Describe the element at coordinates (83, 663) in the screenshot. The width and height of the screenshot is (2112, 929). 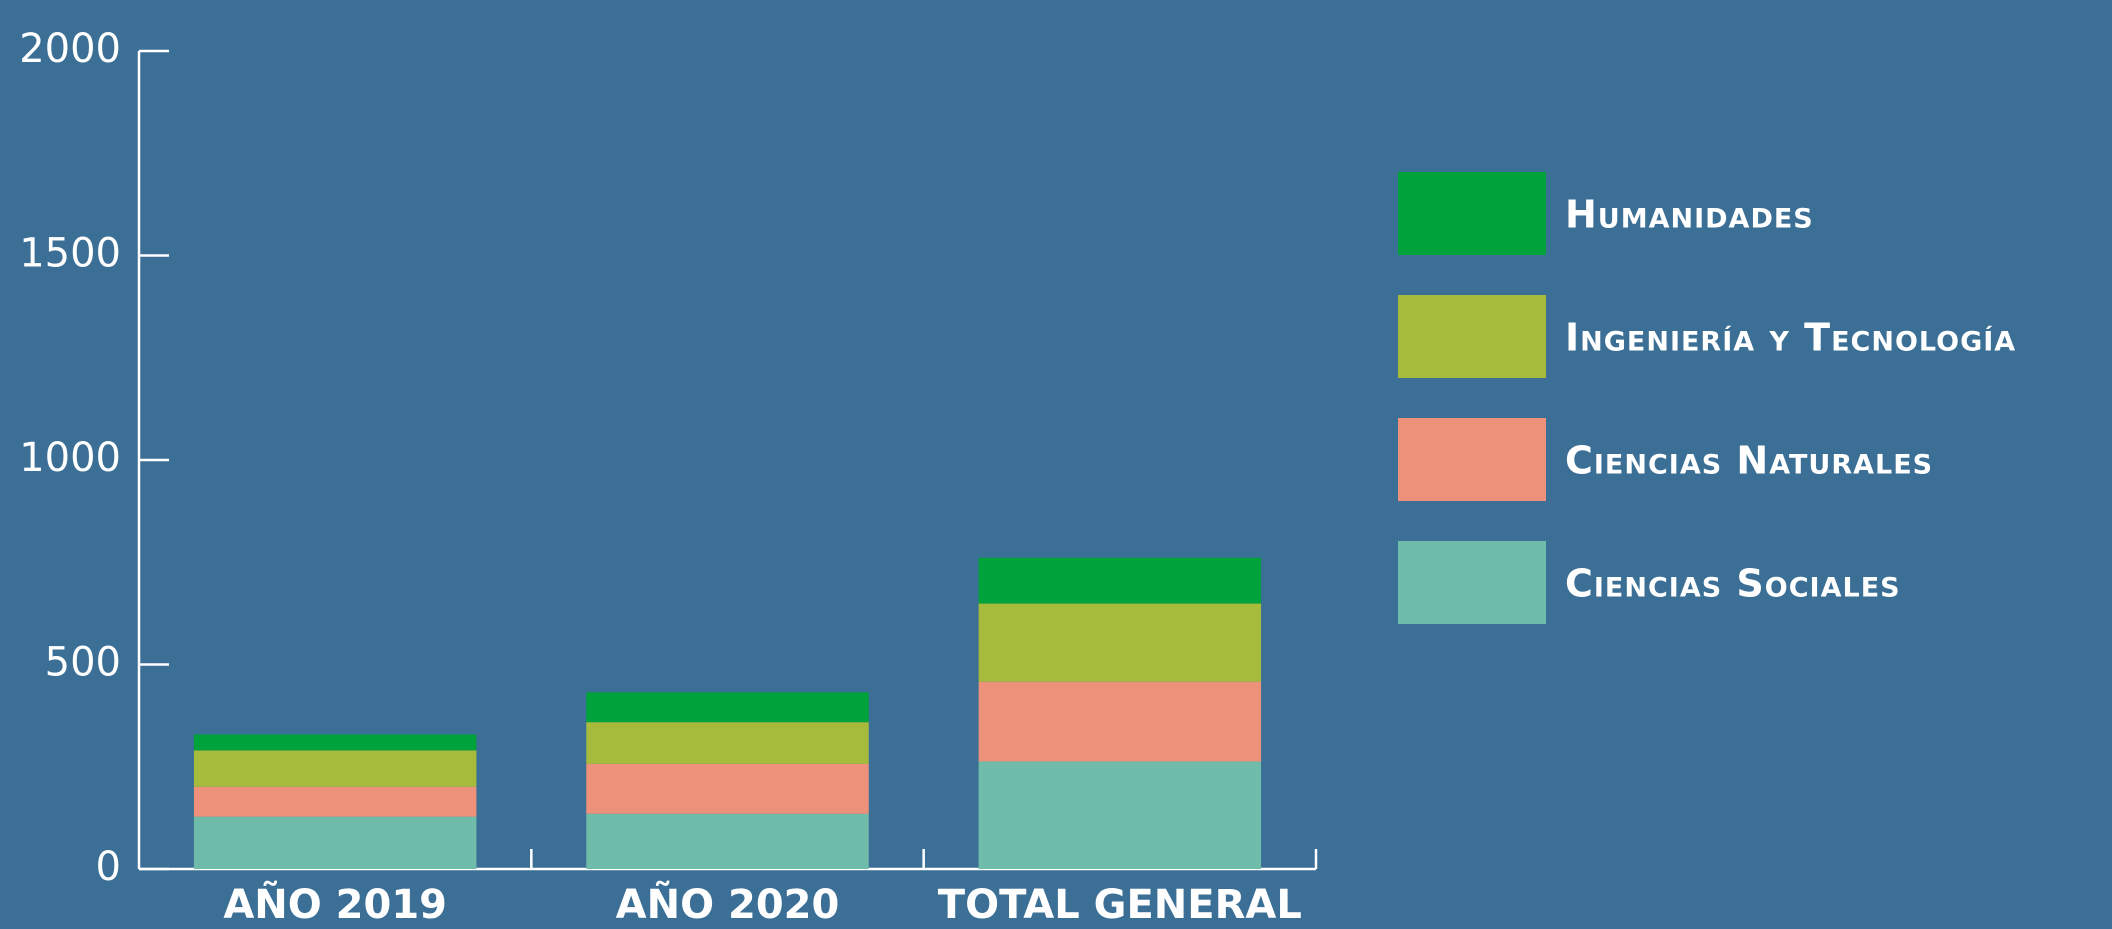
I see `y-tick-label: 500` at that location.